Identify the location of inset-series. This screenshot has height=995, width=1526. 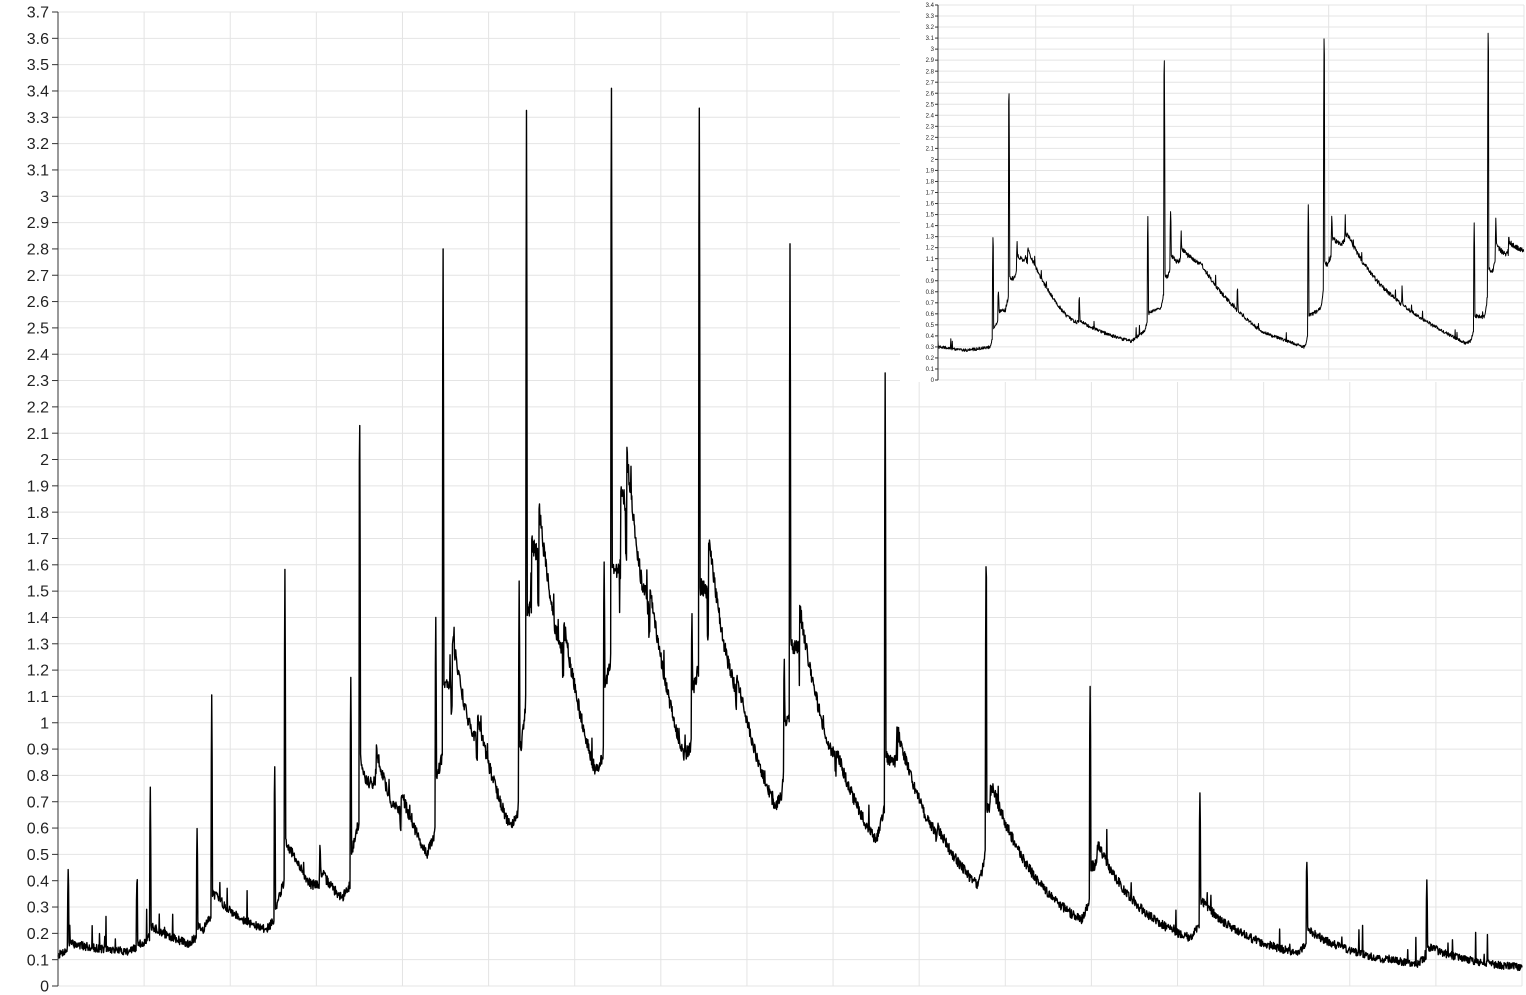
(1231, 192).